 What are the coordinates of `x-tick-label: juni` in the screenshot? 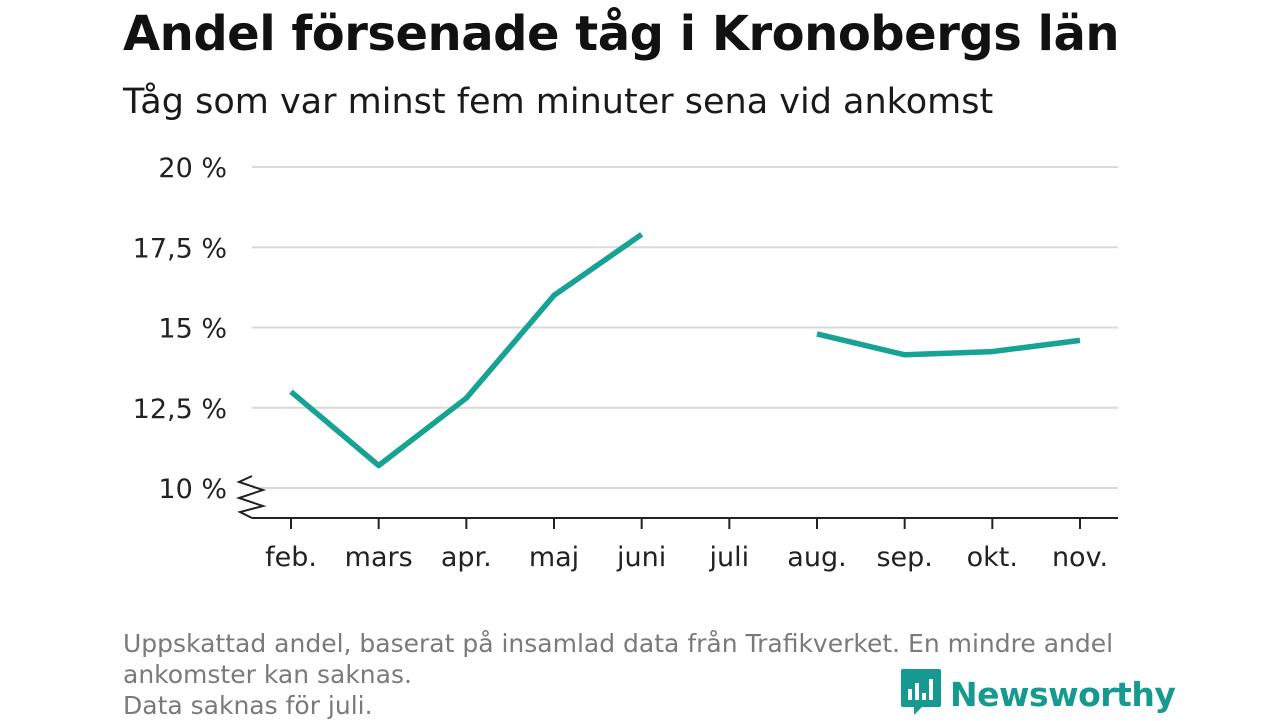 It's located at (641, 557).